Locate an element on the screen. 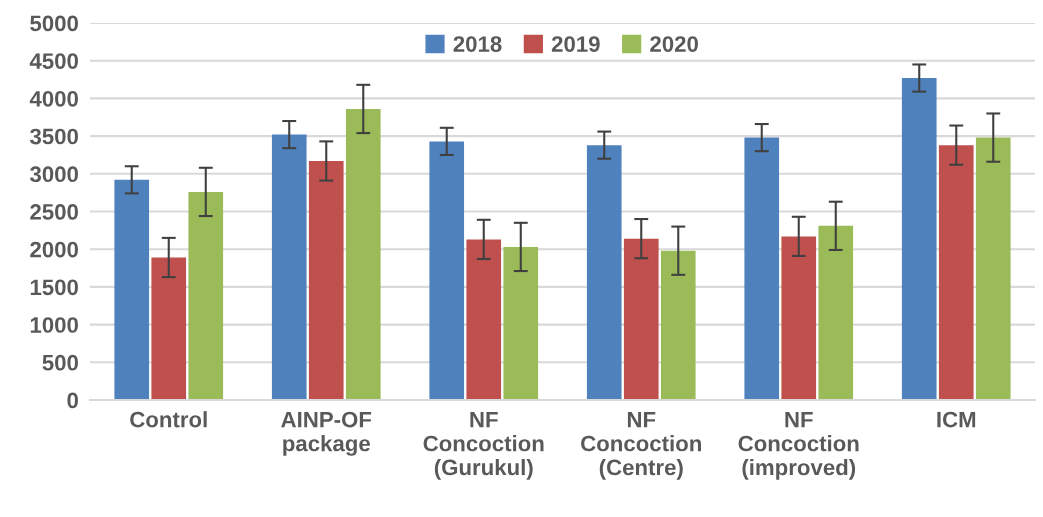  legend-label: 2020 is located at coordinates (674, 44).